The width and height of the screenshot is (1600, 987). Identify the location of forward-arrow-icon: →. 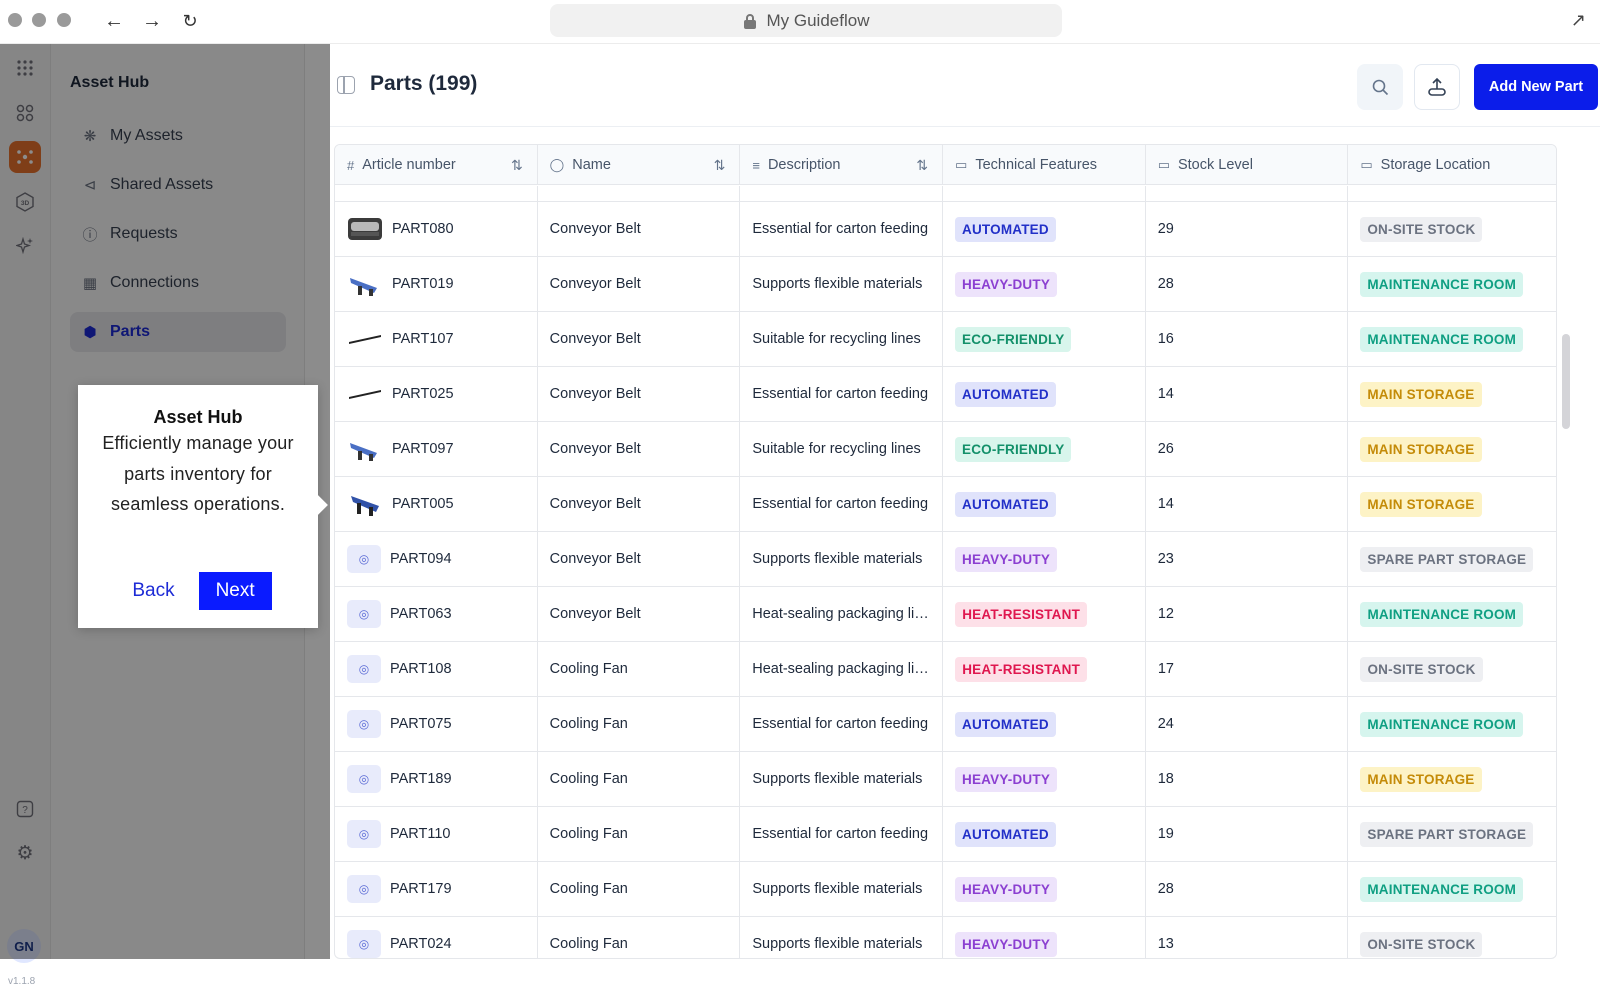
(152, 21).